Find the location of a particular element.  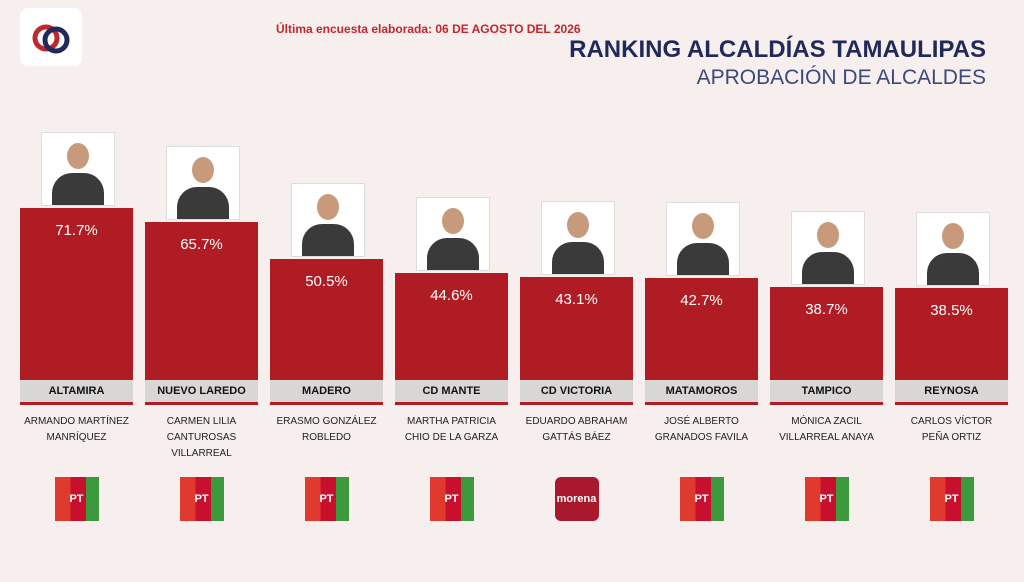

brand-icon is located at coordinates (51, 39).